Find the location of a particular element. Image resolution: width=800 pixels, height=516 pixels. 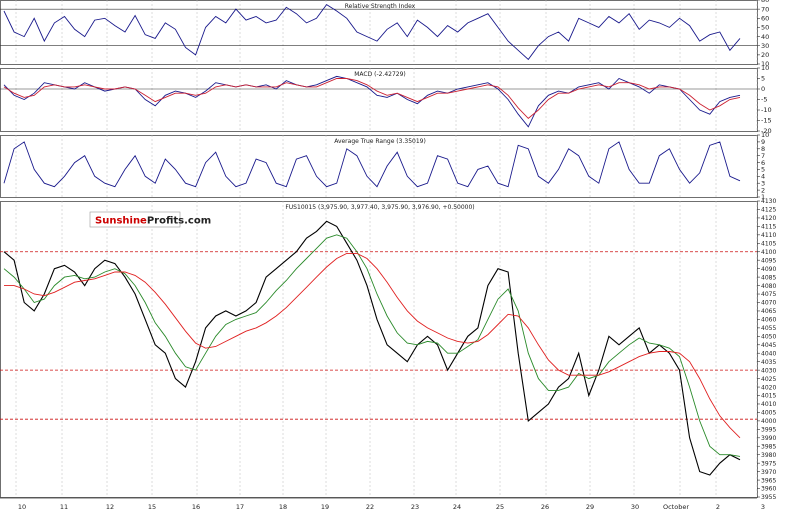

date-axis: 10 11 12 15 16 17 18 19 22 23 24 25 26 29 30 October 2 3 is located at coordinates (382, 504).